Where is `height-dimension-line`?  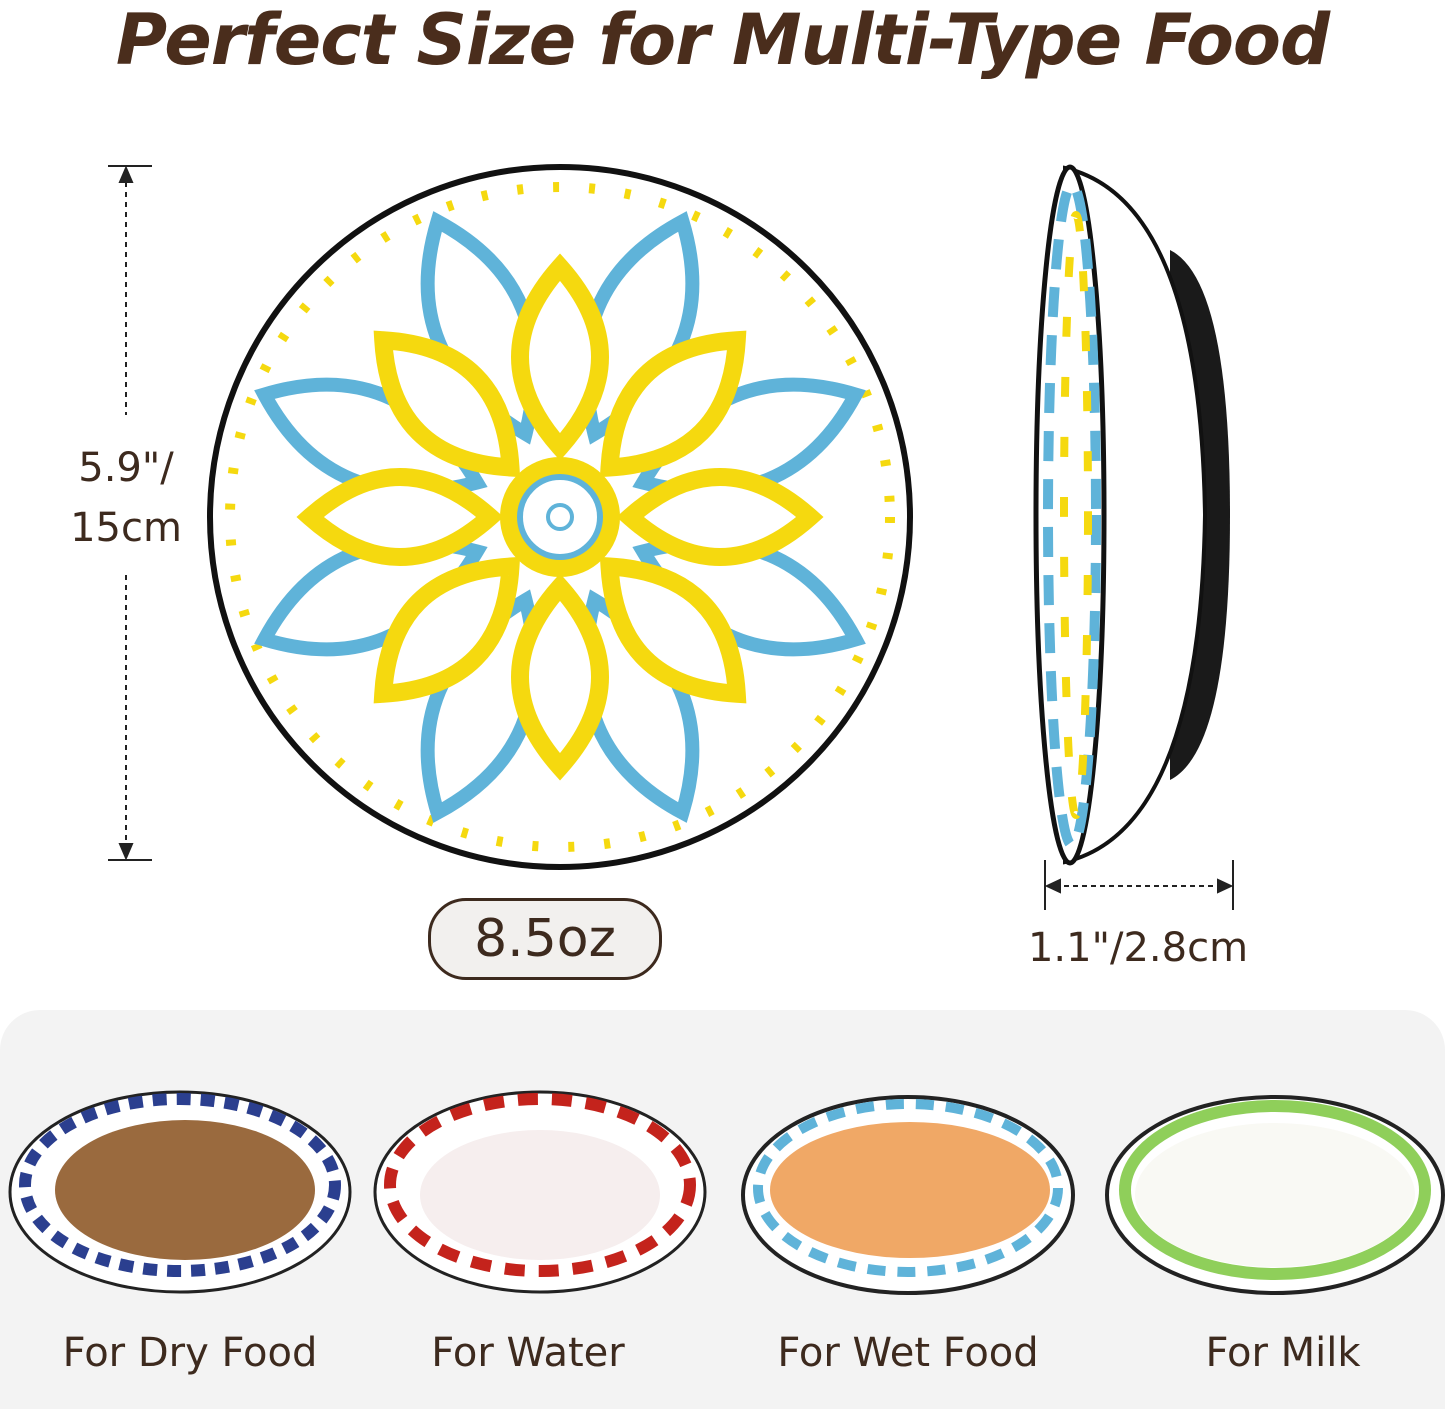
height-dimension-line is located at coordinates (130, 513).